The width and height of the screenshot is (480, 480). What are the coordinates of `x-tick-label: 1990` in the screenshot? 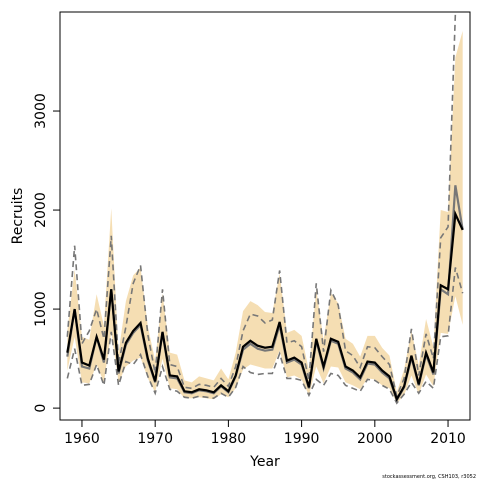 It's located at (302, 439).